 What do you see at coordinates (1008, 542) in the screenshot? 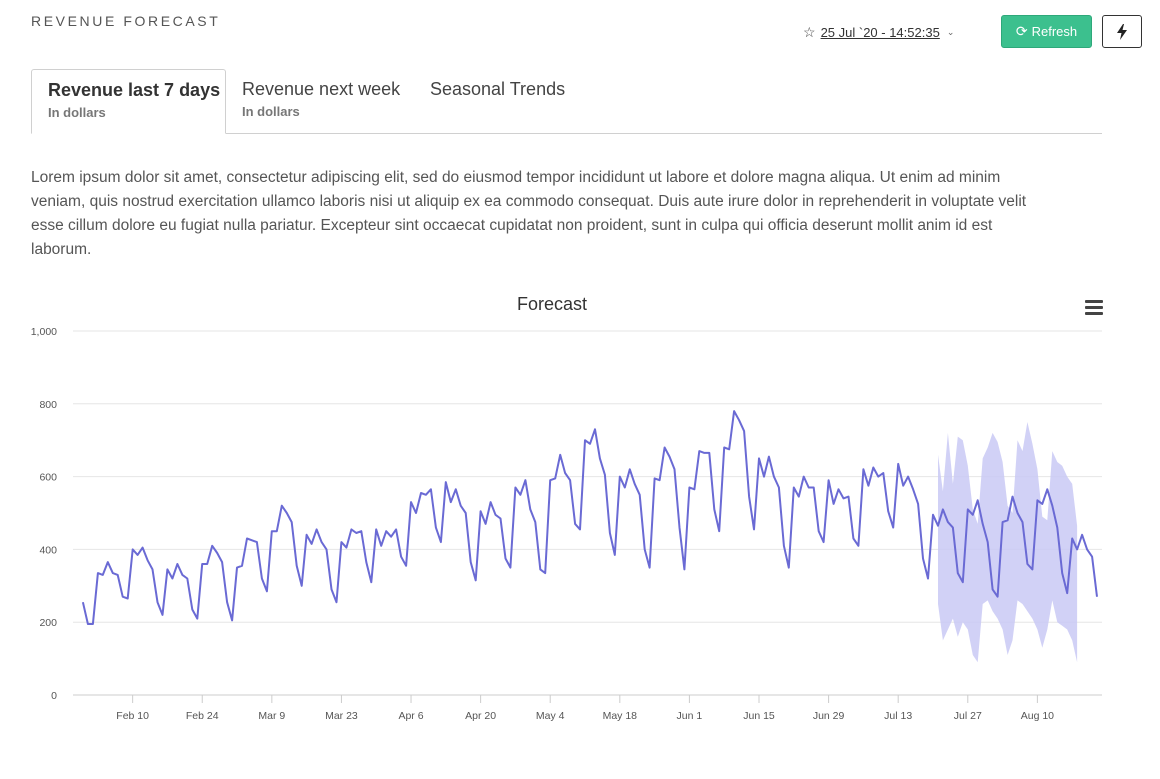
I see `forecast-band` at bounding box center [1008, 542].